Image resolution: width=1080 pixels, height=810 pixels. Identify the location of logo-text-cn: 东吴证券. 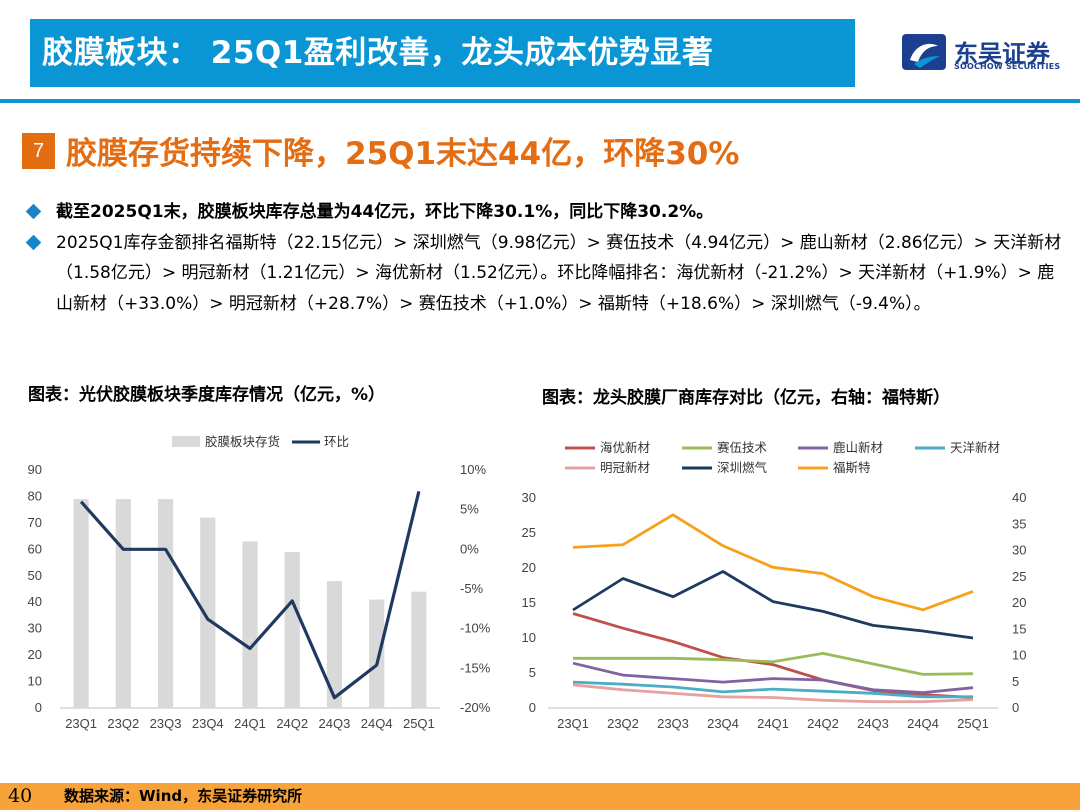
(1002, 54).